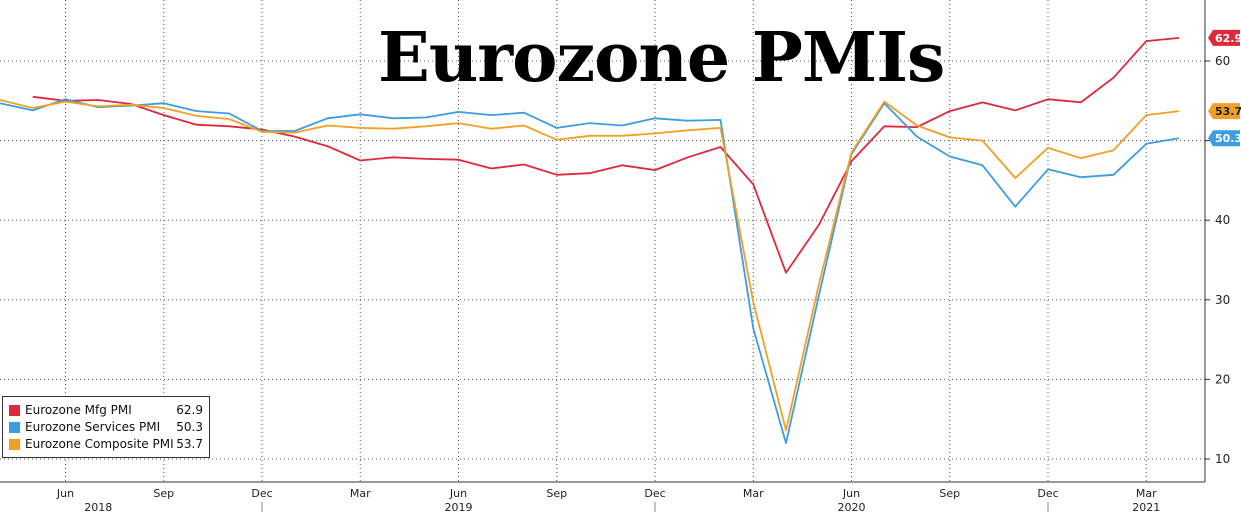 The height and width of the screenshot is (512, 1241). I want to click on legend-item-mfg: Eurozone Mfg PMI, so click(70, 410).